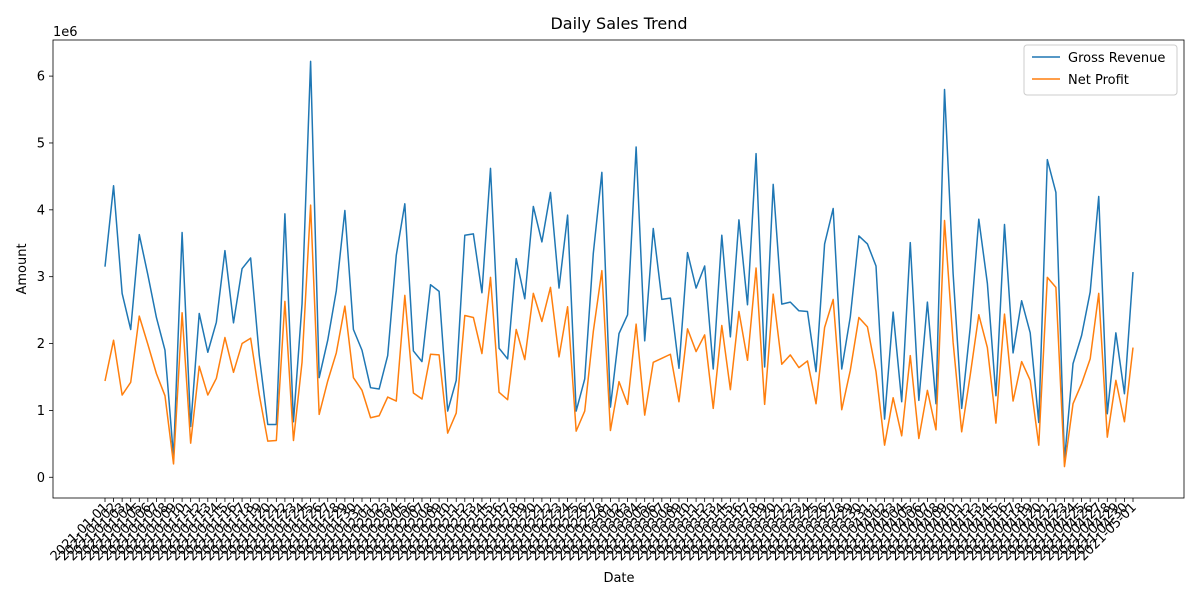 The image size is (1200, 604). What do you see at coordinates (618, 578) in the screenshot?
I see `x-axis-label: Date` at bounding box center [618, 578].